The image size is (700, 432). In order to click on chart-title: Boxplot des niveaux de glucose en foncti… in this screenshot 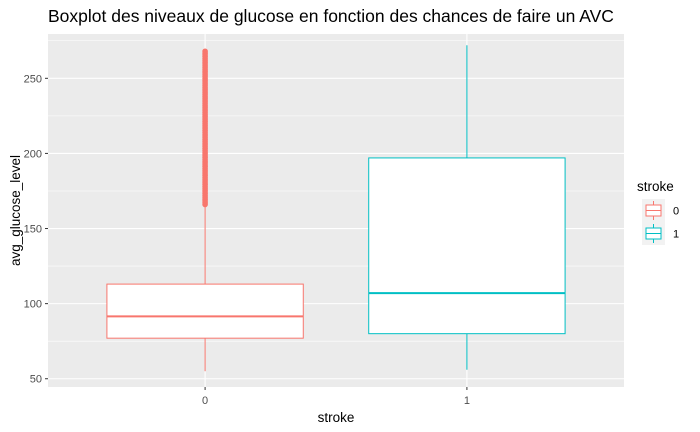, I will do `click(331, 16)`.